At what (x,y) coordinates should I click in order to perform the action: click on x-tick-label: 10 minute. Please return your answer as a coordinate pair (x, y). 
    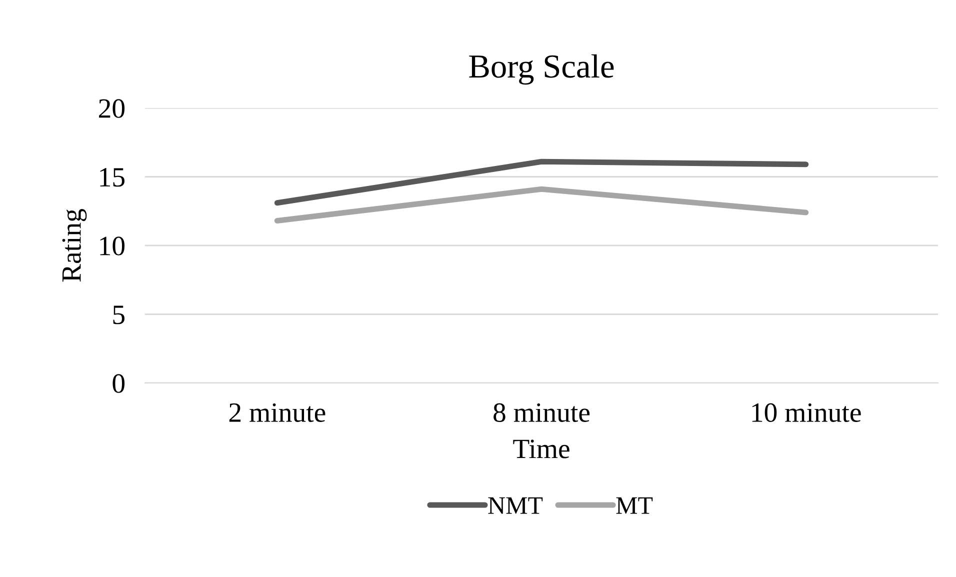
    Looking at the image, I should click on (806, 412).